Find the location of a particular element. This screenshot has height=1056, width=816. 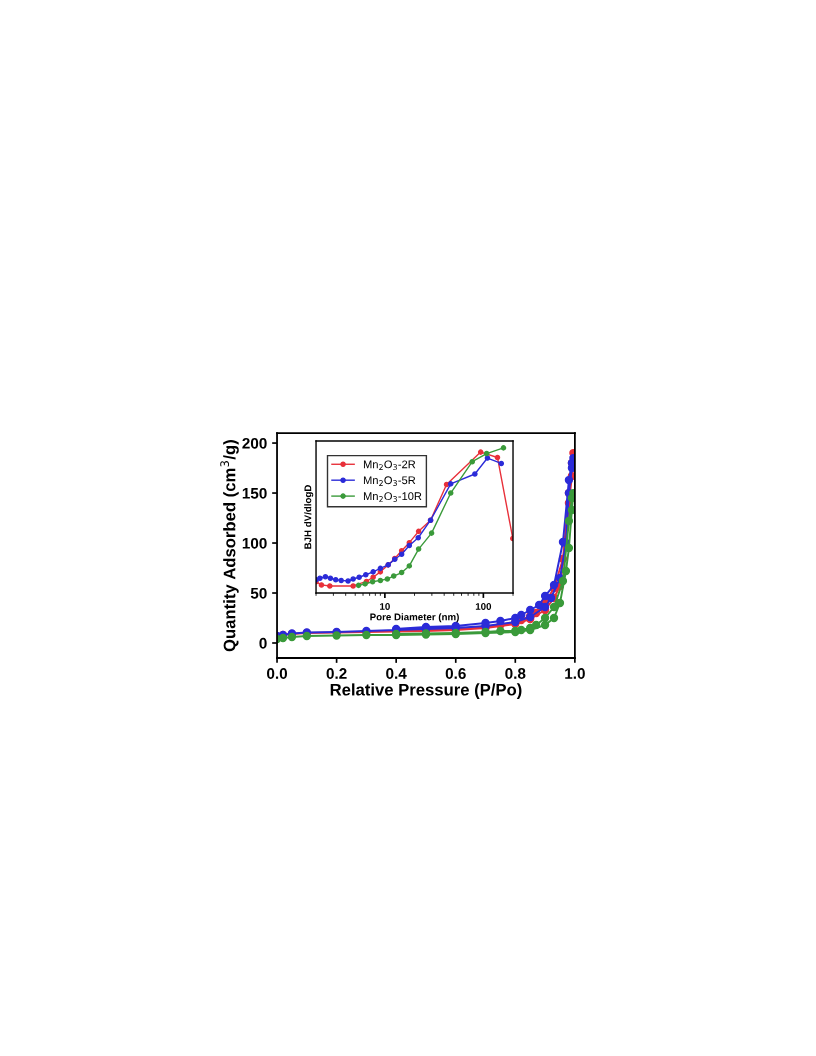

x-tick-label: 0.2 is located at coordinates (336, 673).